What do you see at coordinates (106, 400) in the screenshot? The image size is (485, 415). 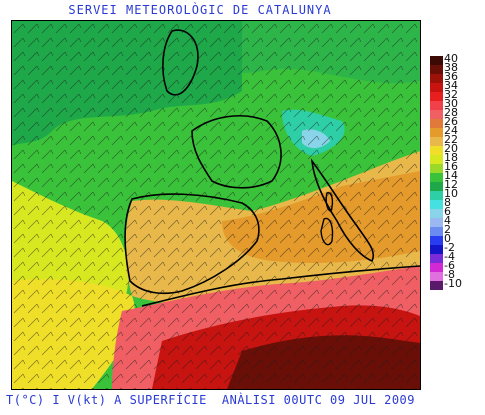 I see `map-caption: T(°C) I V(kt) A SUPERFÍCIE` at bounding box center [106, 400].